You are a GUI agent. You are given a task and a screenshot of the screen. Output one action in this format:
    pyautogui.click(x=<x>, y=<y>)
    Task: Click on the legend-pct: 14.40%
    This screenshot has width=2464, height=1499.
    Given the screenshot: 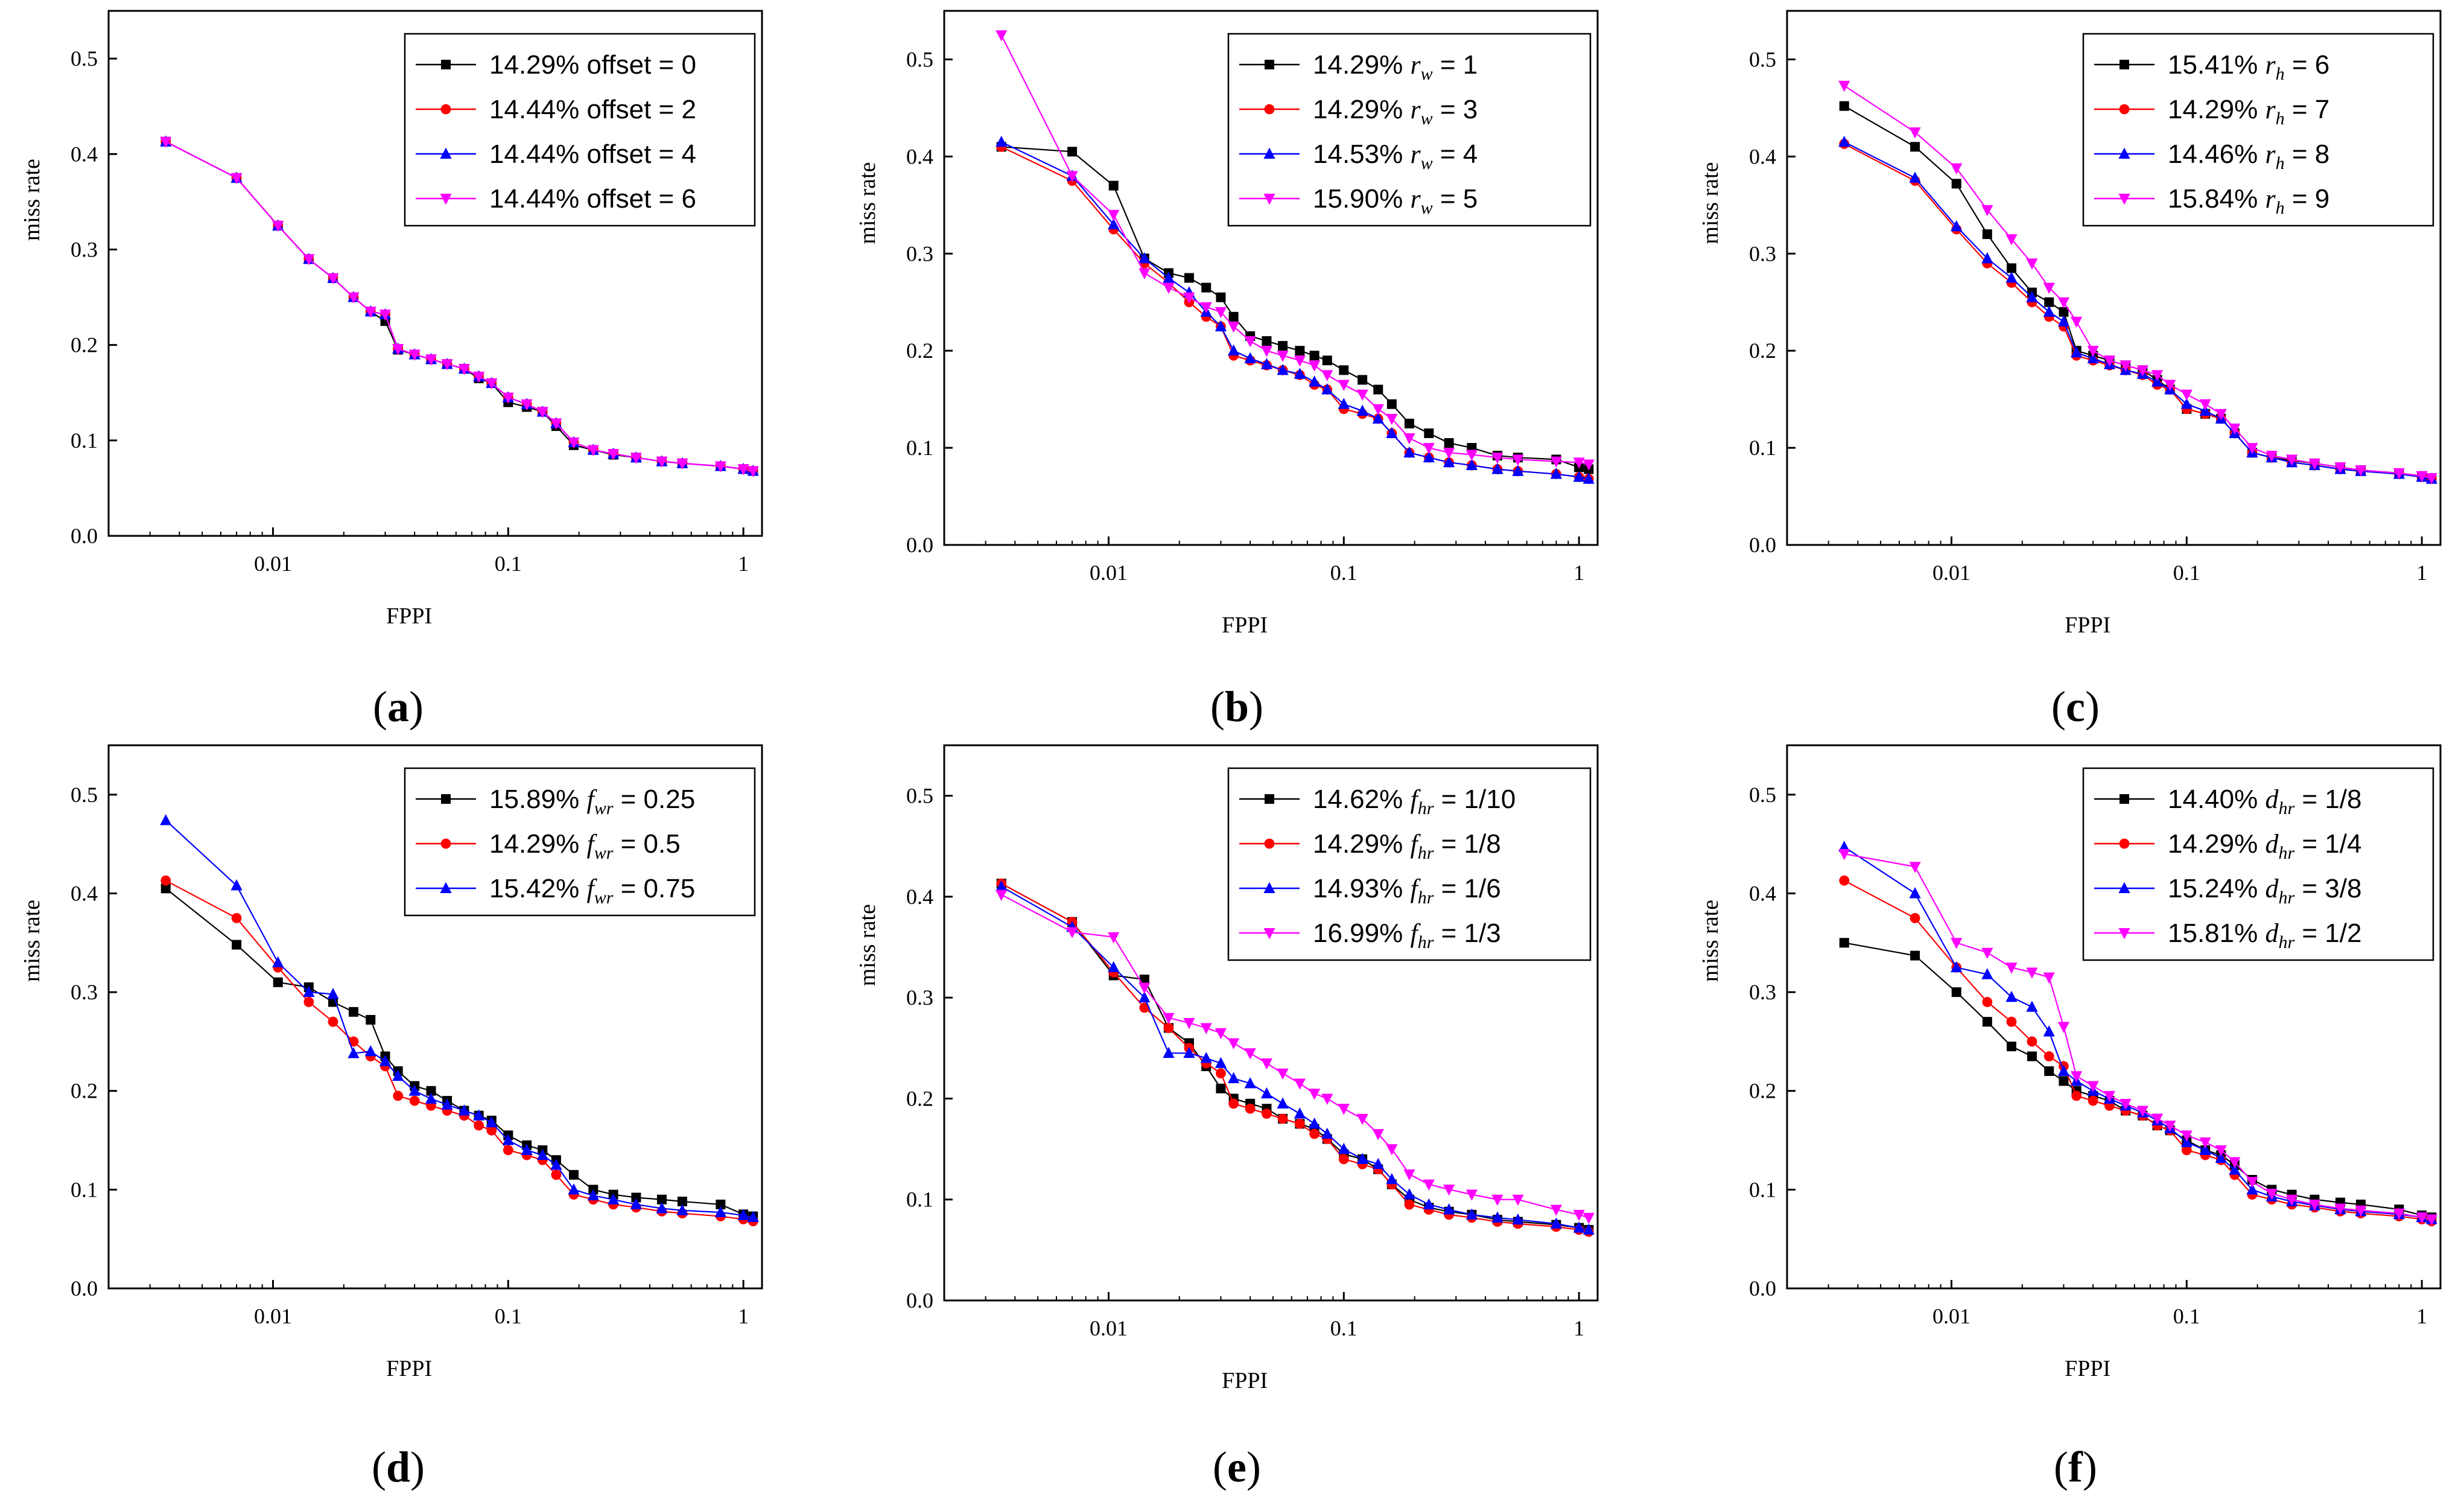 What is the action you would take?
    pyautogui.click(x=2216, y=800)
    